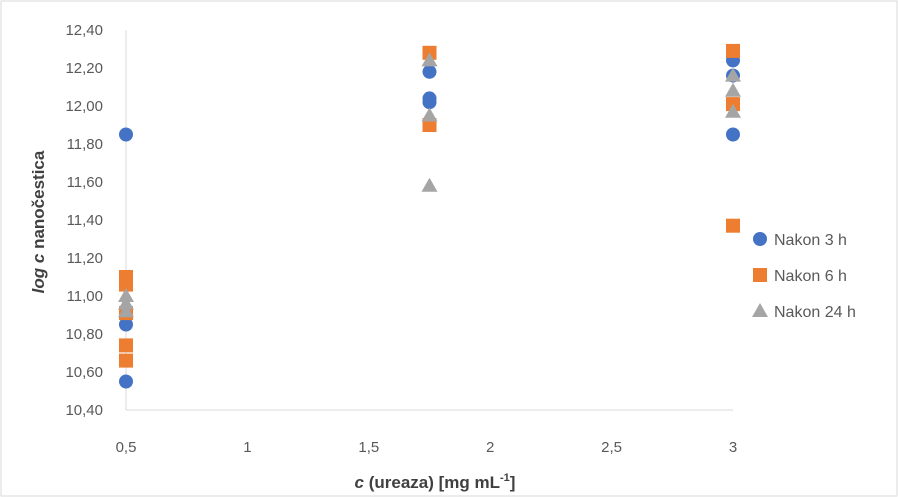 The width and height of the screenshot is (898, 497). Describe the element at coordinates (85, 182) in the screenshot. I see `y-tick-label: 11,60` at that location.